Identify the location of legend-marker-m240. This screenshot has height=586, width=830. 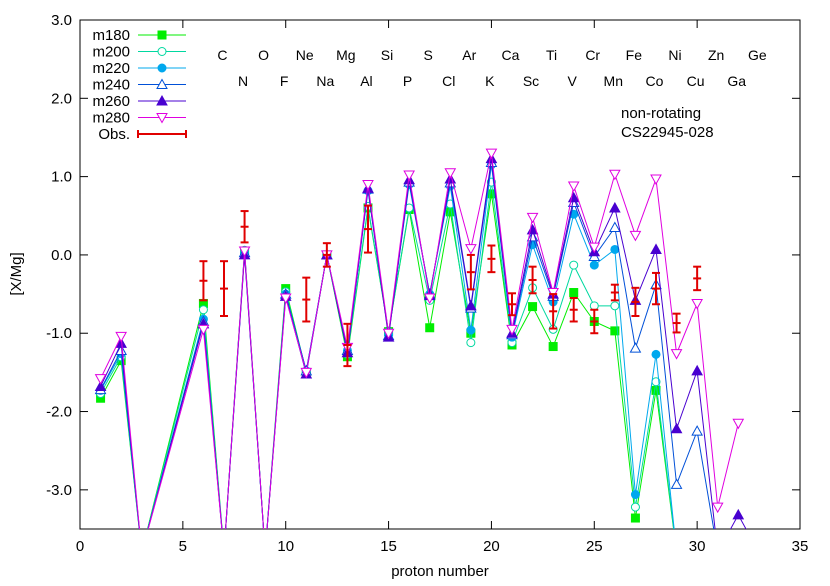
(162, 83).